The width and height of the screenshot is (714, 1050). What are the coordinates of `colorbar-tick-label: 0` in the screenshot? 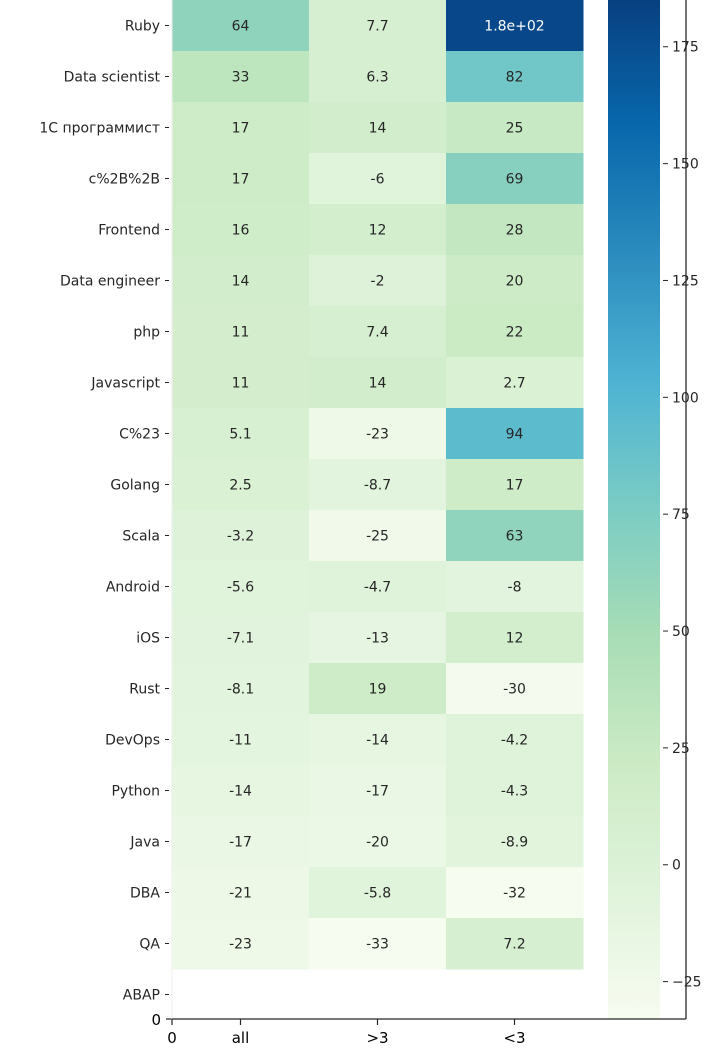 It's located at (676, 866).